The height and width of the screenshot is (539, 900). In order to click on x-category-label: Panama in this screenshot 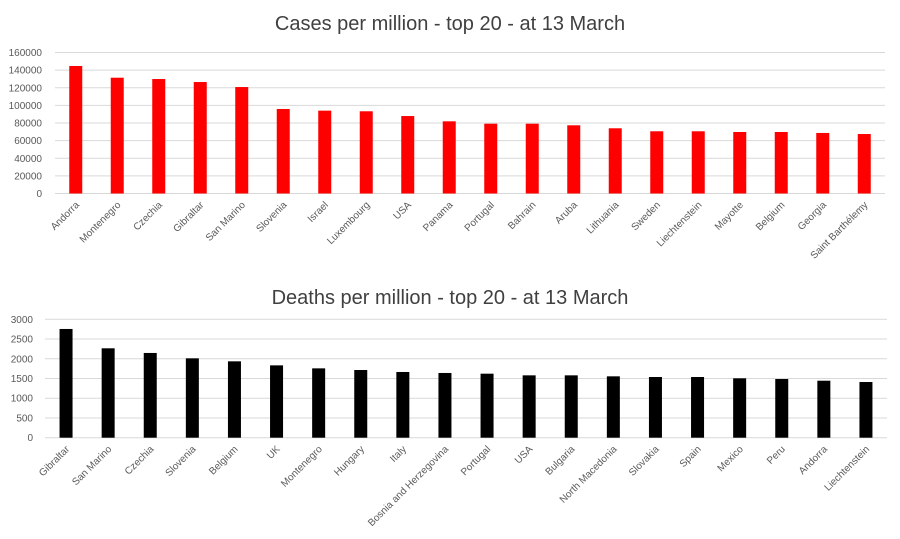, I will do `click(438, 217)`.